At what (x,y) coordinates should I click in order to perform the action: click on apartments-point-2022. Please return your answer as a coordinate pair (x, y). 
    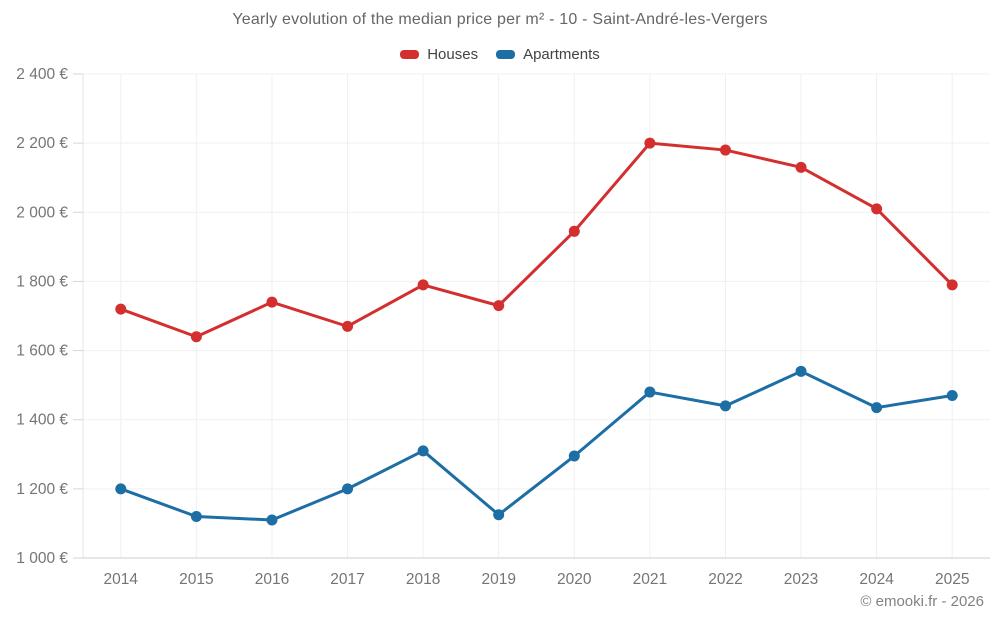
    Looking at the image, I should click on (725, 406).